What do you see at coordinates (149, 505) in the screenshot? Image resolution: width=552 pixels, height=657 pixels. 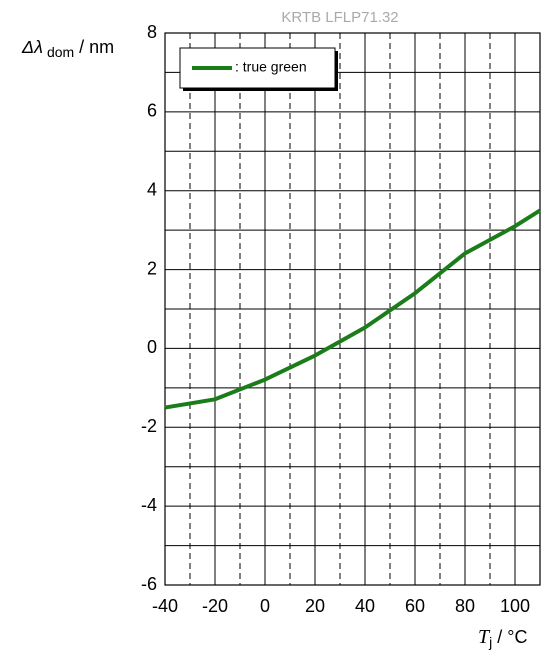 I see `y-tick-label: -4` at bounding box center [149, 505].